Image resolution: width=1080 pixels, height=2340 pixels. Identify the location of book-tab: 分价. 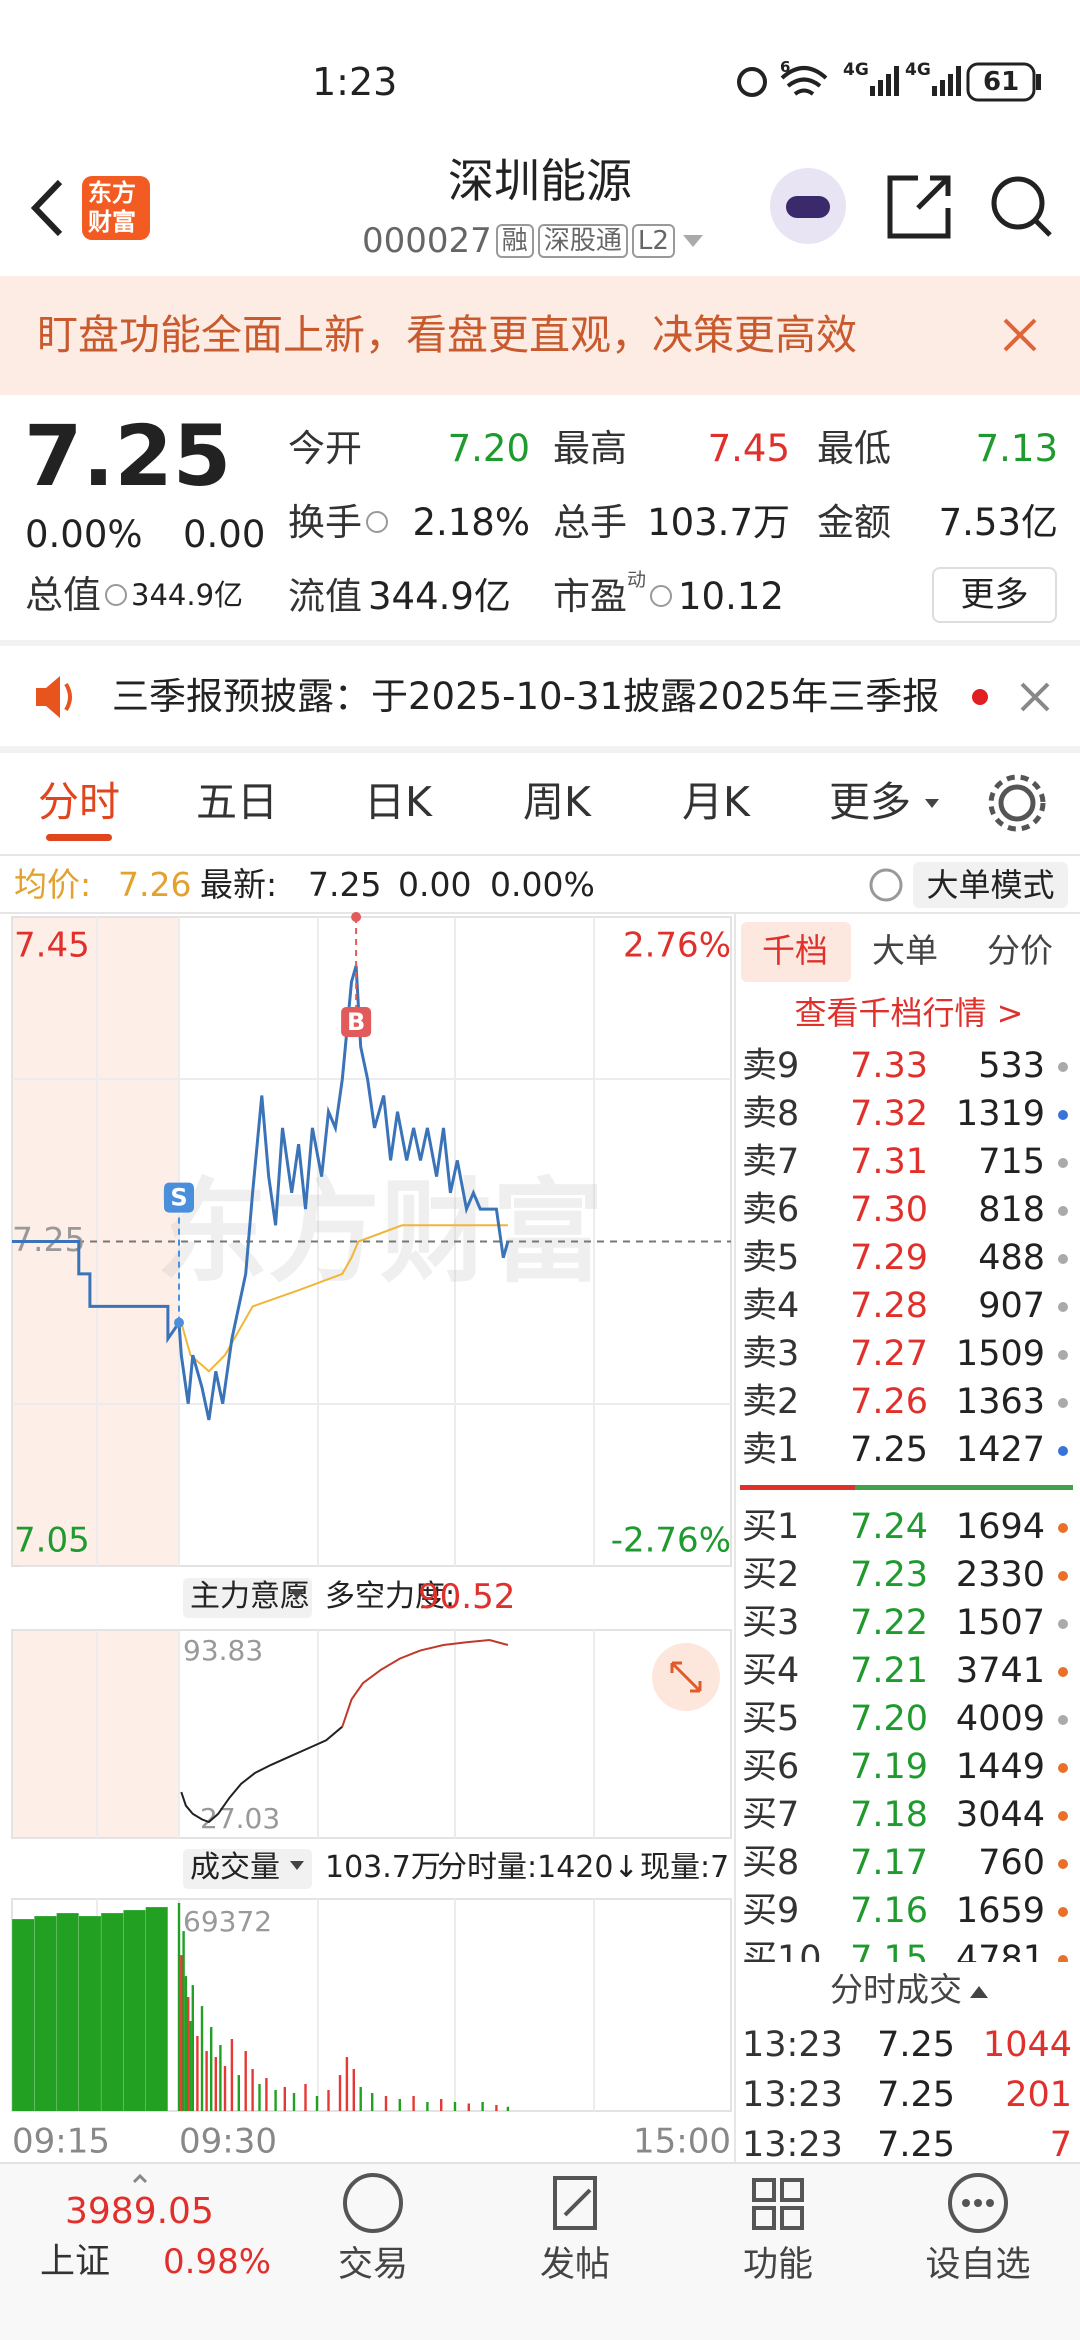
(1020, 950).